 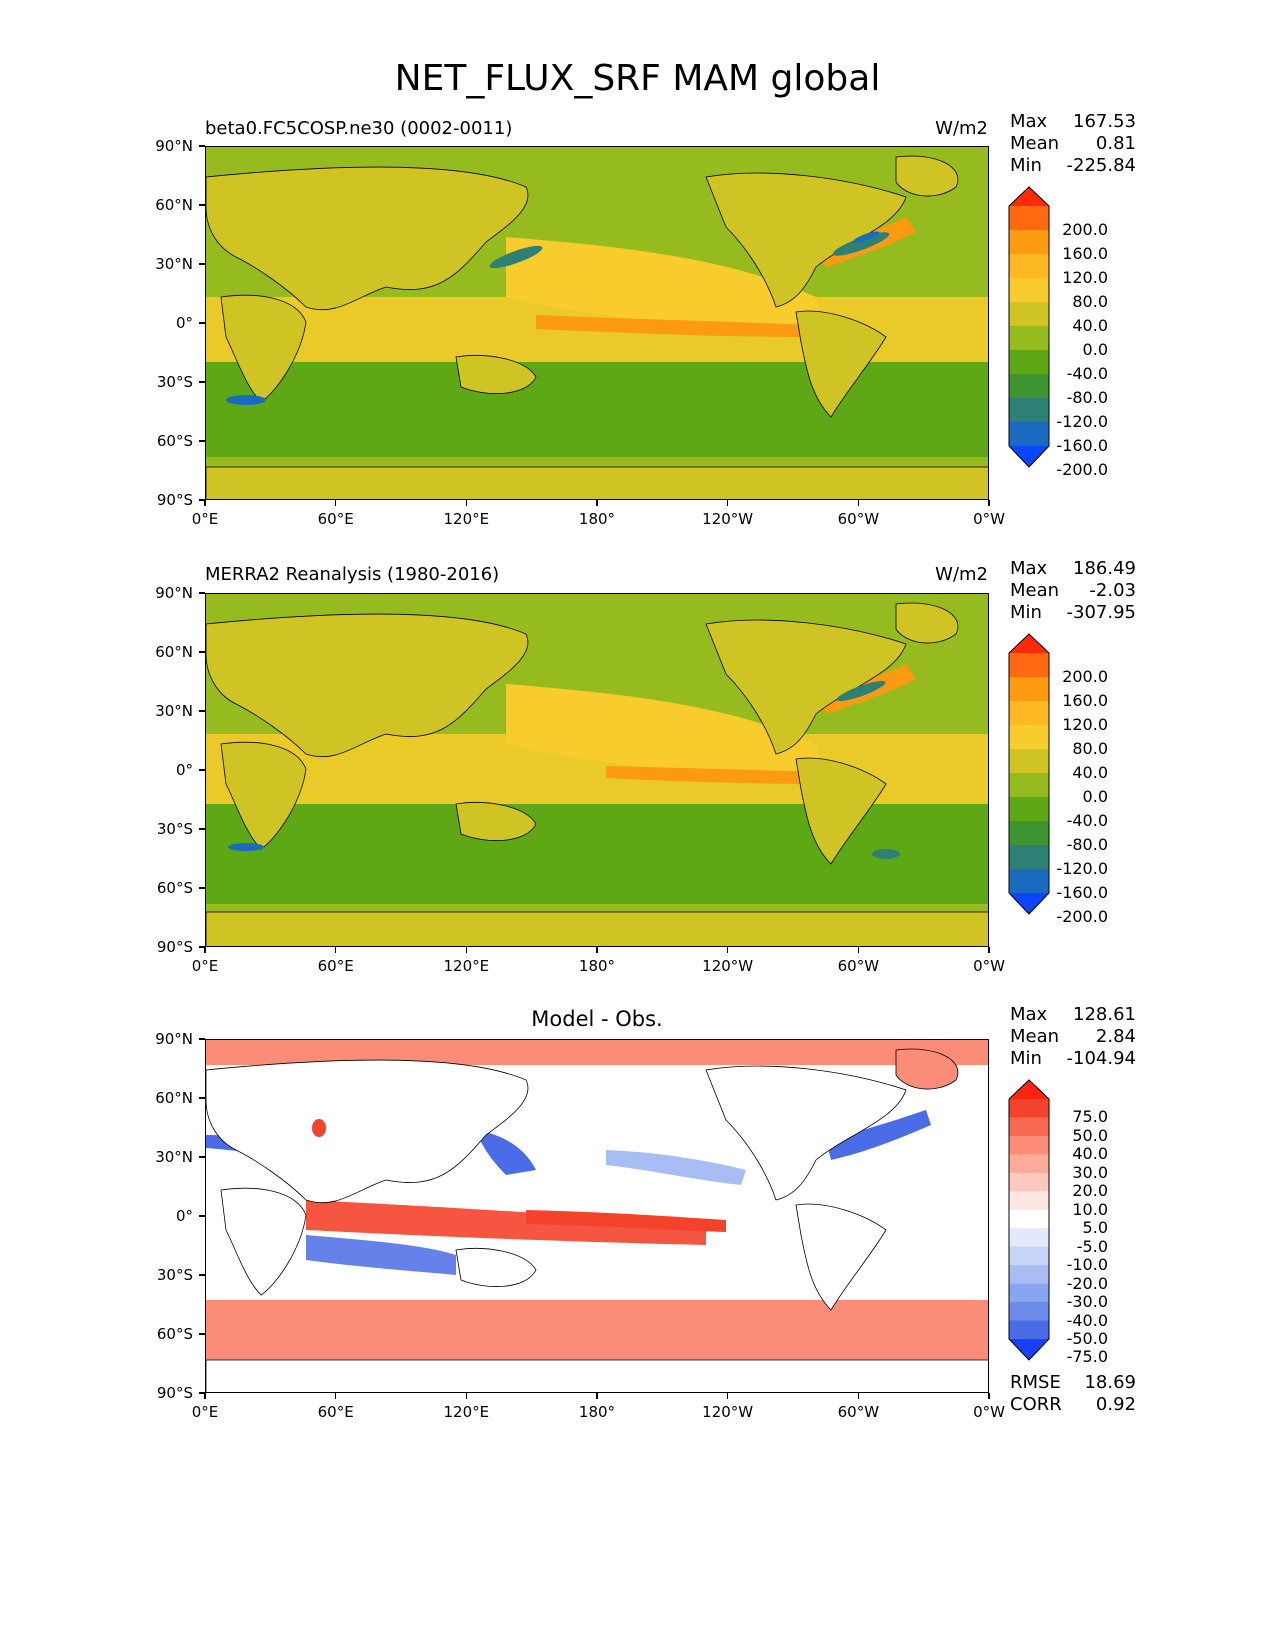 I want to click on gulf-stream-min, so click(x=866, y=237).